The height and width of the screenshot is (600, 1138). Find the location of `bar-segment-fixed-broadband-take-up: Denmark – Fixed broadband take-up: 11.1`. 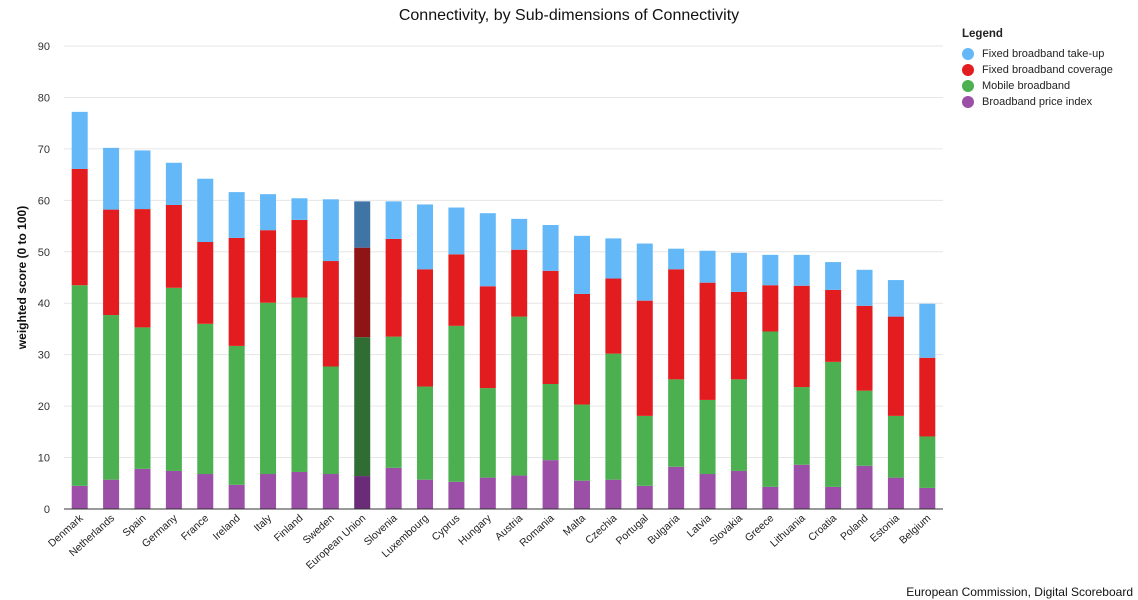

bar-segment-fixed-broadband-take-up: Denmark – Fixed broadband take-up: 11.1 is located at coordinates (79, 140).